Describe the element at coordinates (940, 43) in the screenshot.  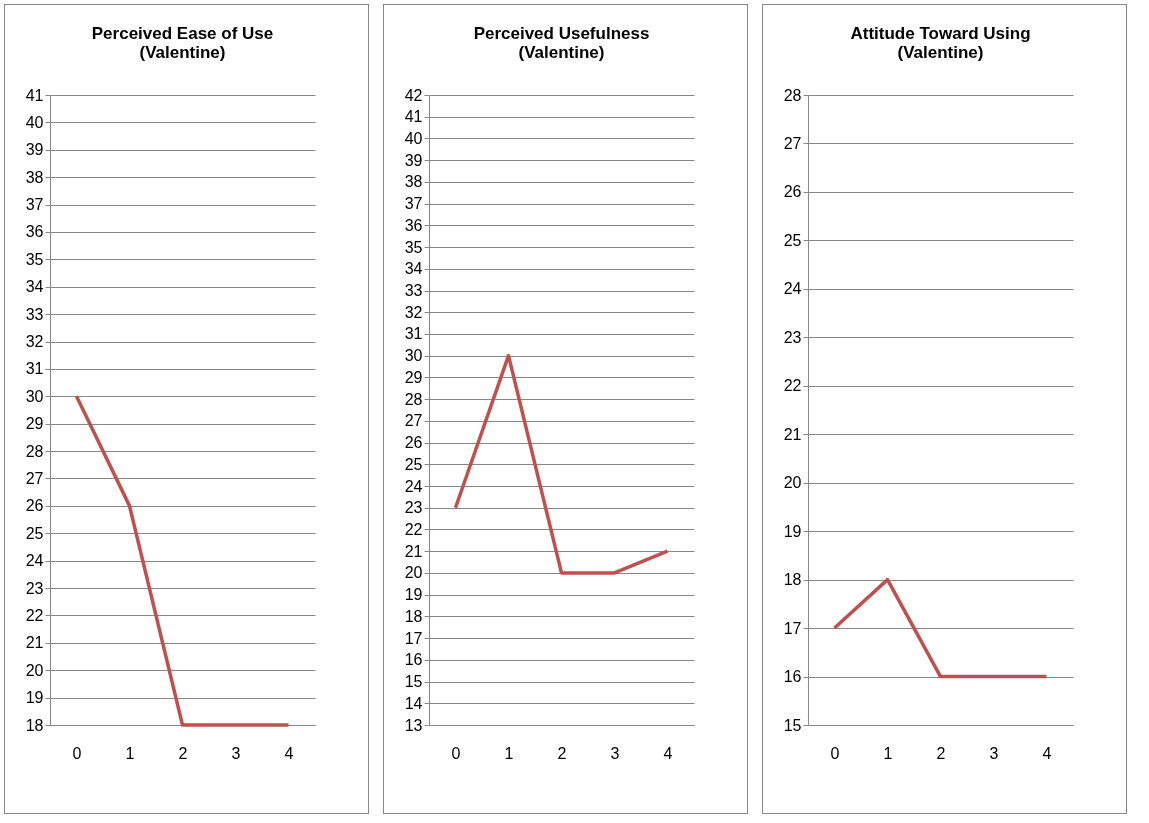
I see `chart-title: Attitude Toward Using (Valentine)` at that location.